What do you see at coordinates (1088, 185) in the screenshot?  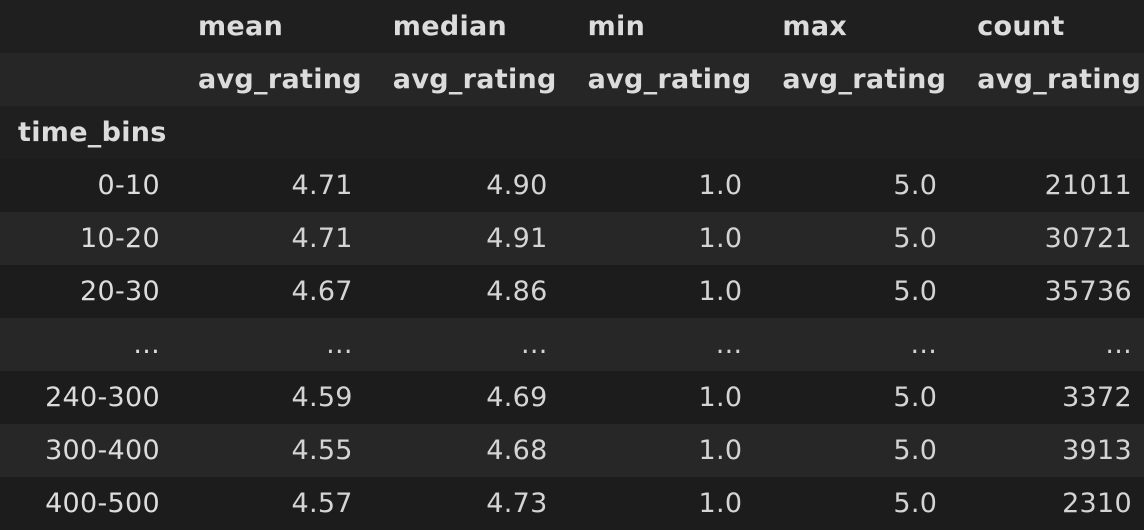 I see `cell-count: 21011` at bounding box center [1088, 185].